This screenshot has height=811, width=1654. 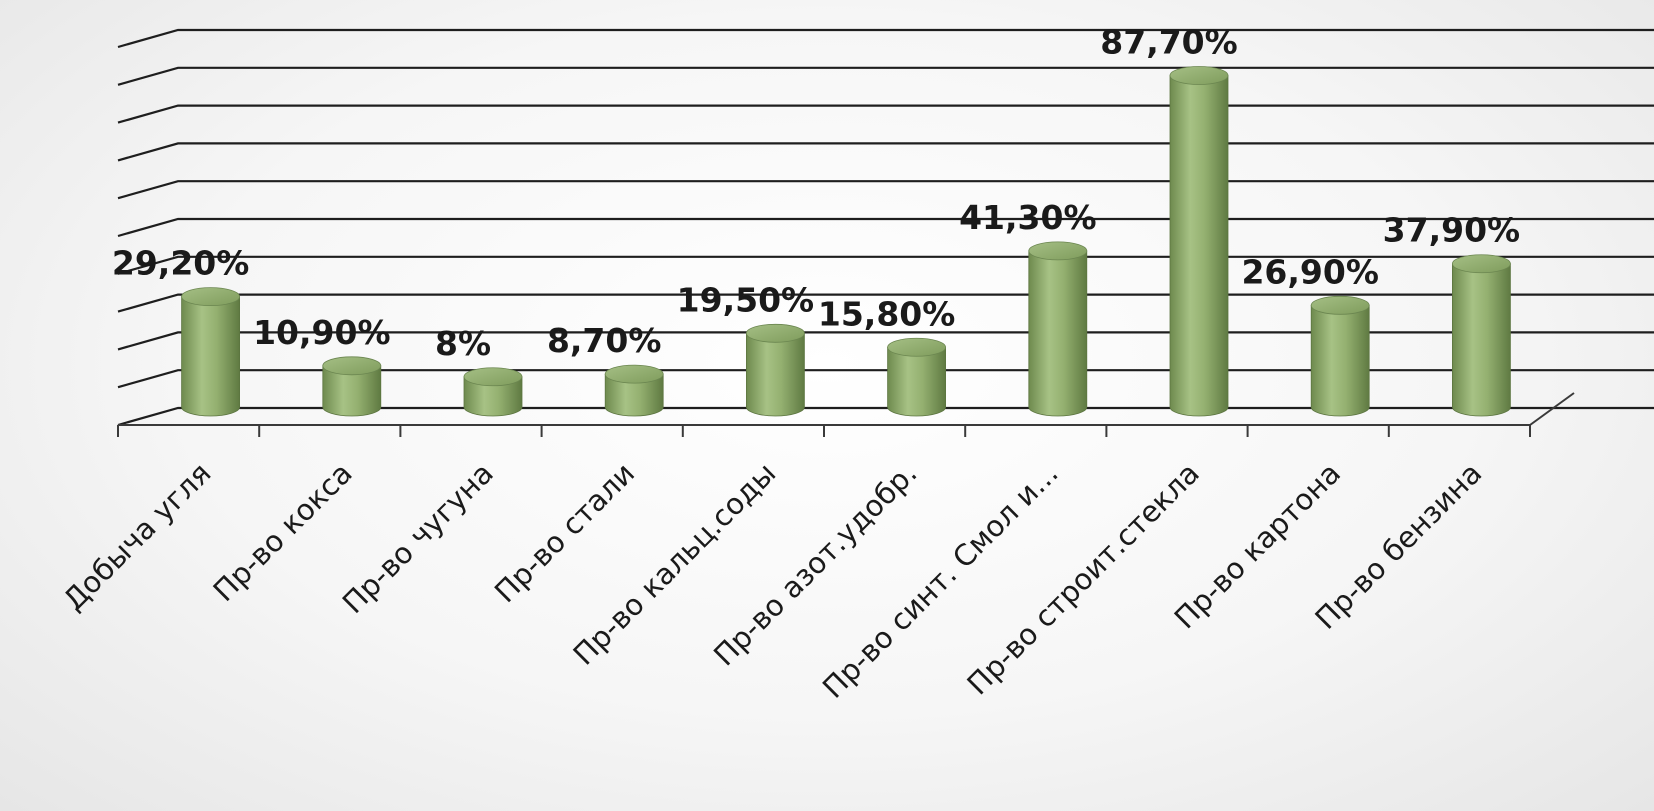 I want to click on floor-edge, so click(x=1552, y=409).